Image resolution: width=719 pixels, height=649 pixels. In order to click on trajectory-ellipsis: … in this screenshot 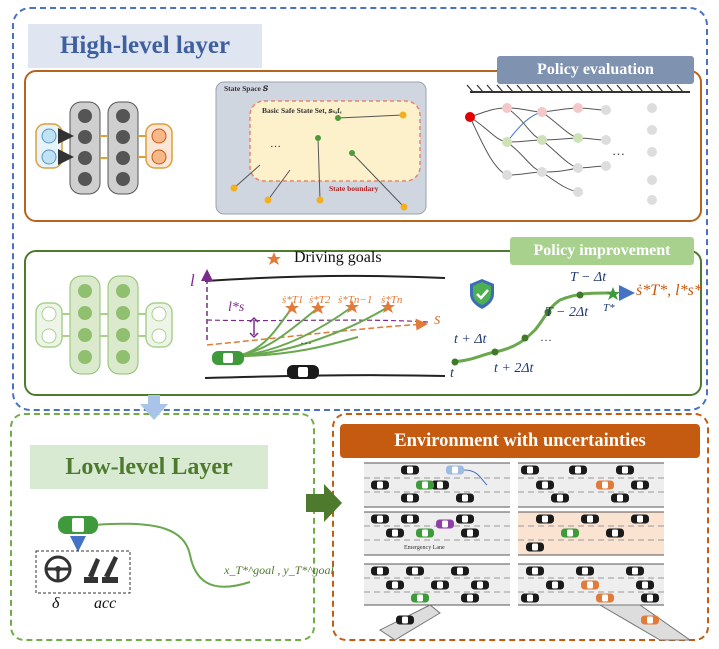, I will do `click(546, 337)`.